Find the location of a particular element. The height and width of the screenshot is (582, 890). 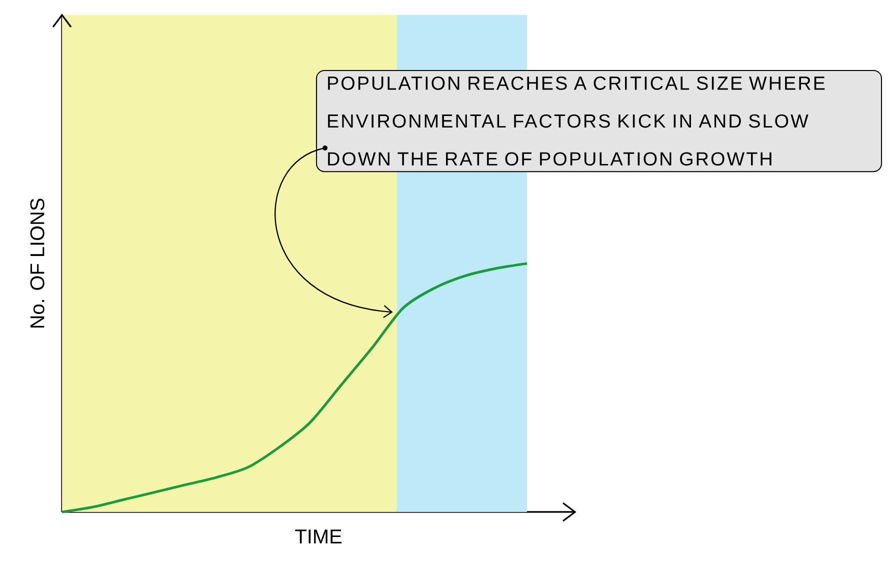

x-axis-title: TIME is located at coordinates (318, 537).